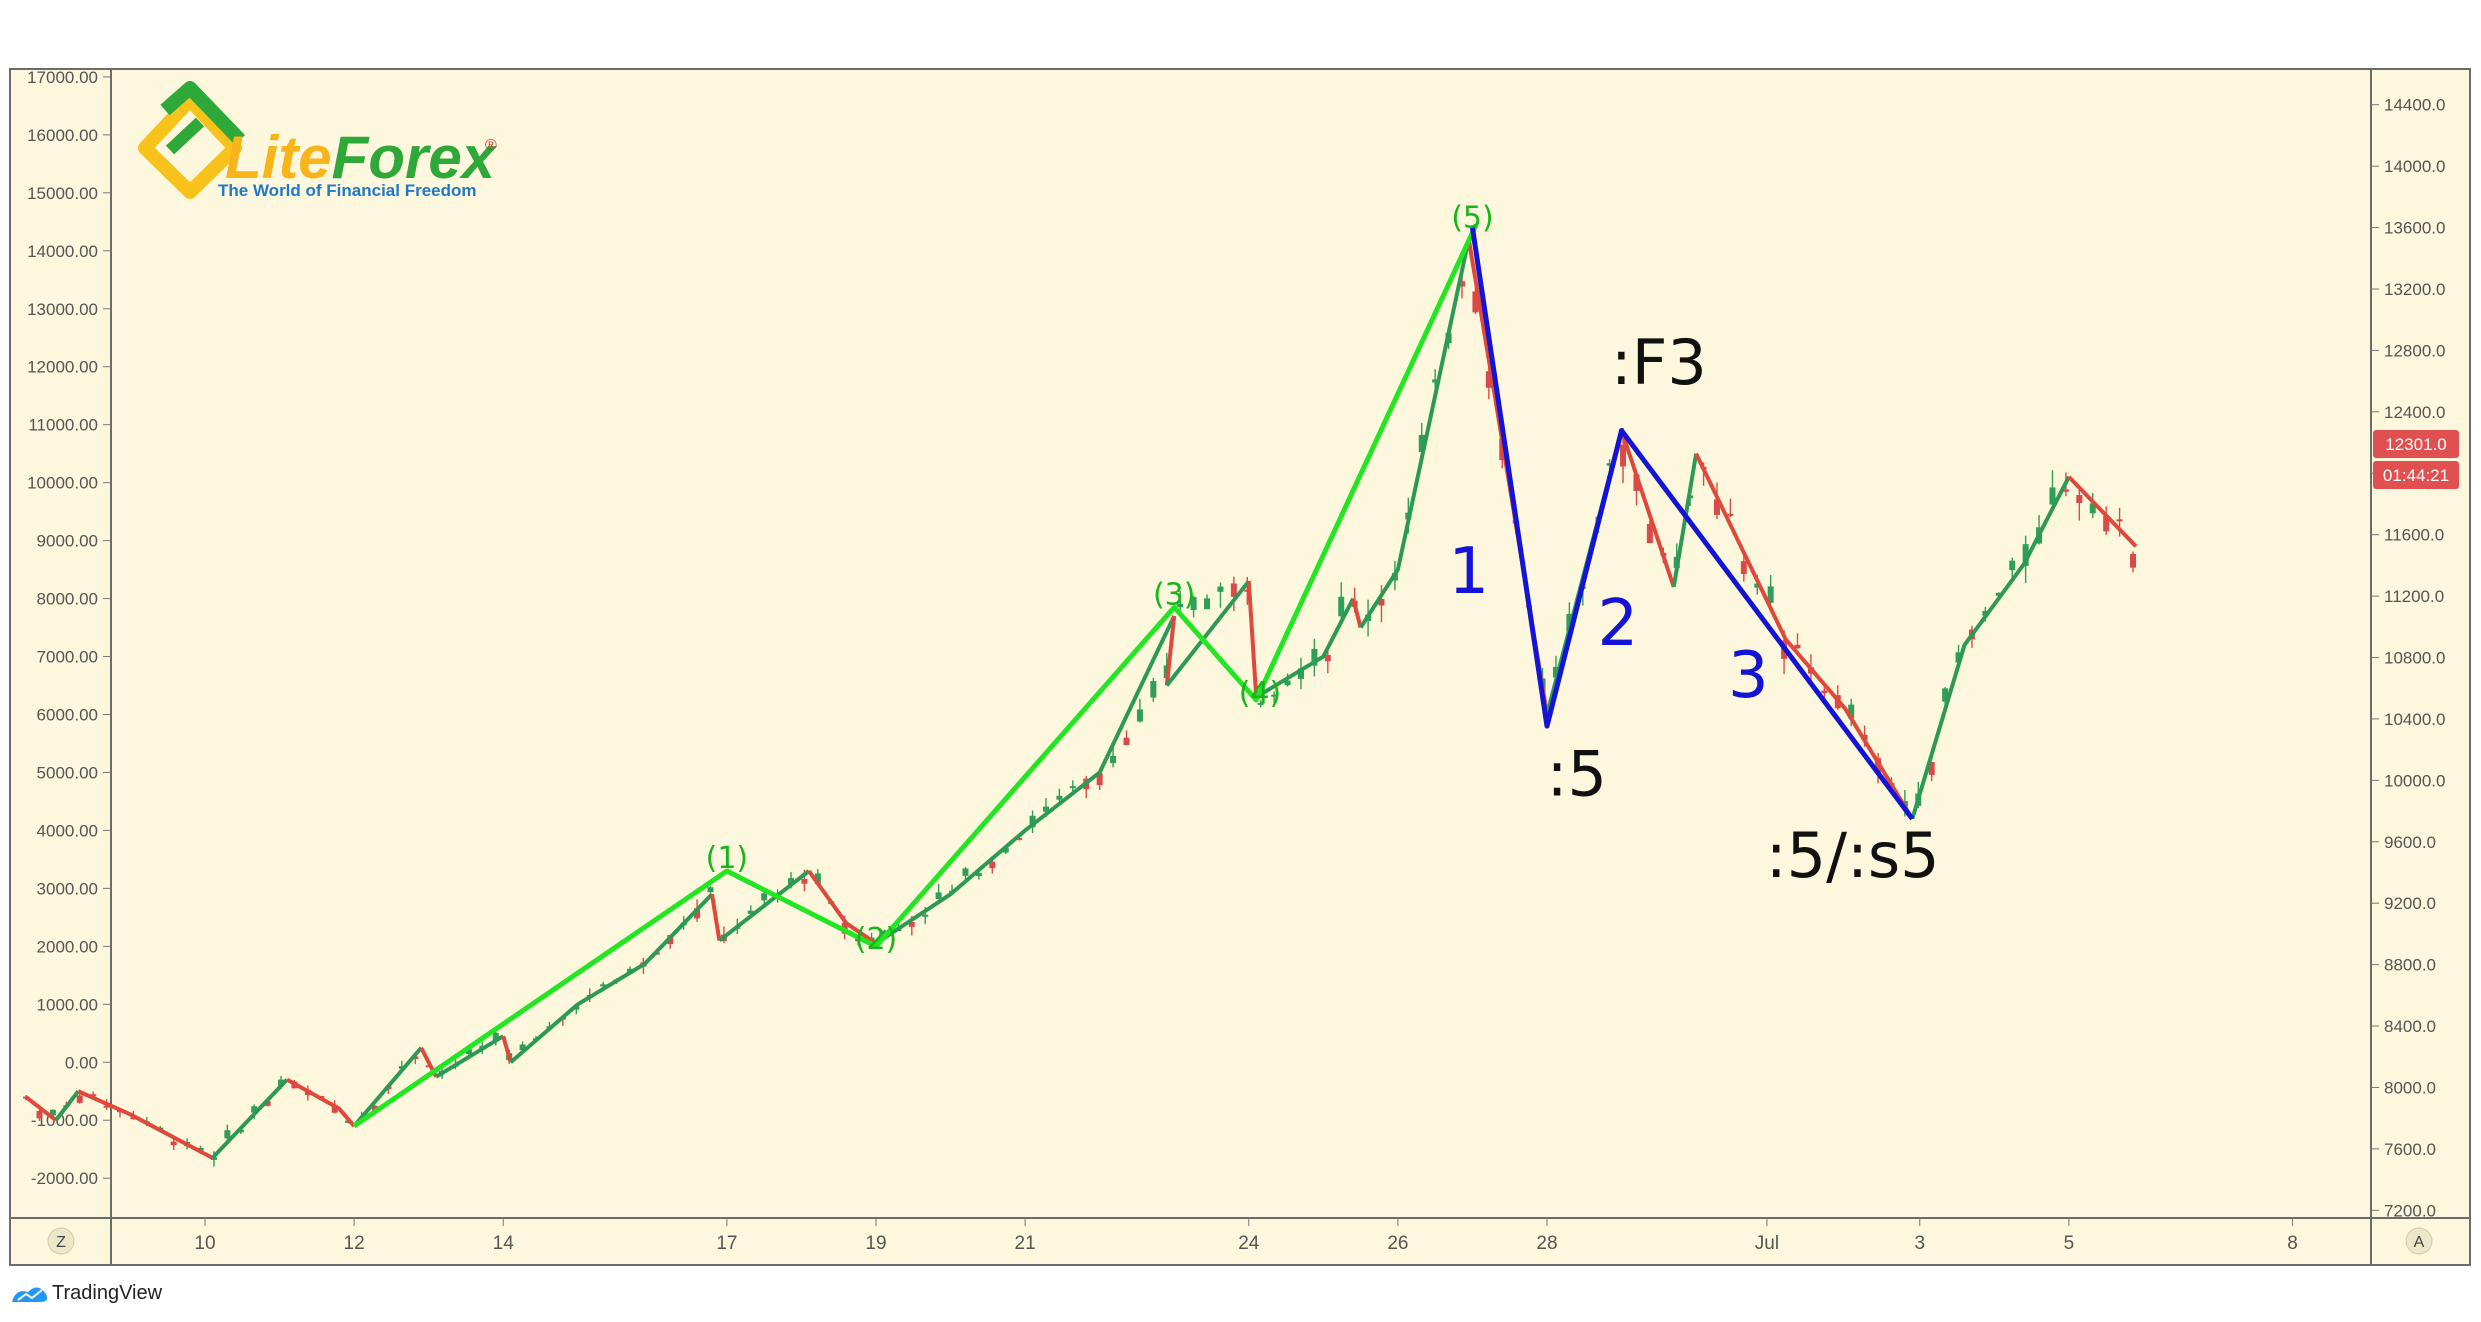  What do you see at coordinates (491, 145) in the screenshot?
I see `logo-trademark: ®` at bounding box center [491, 145].